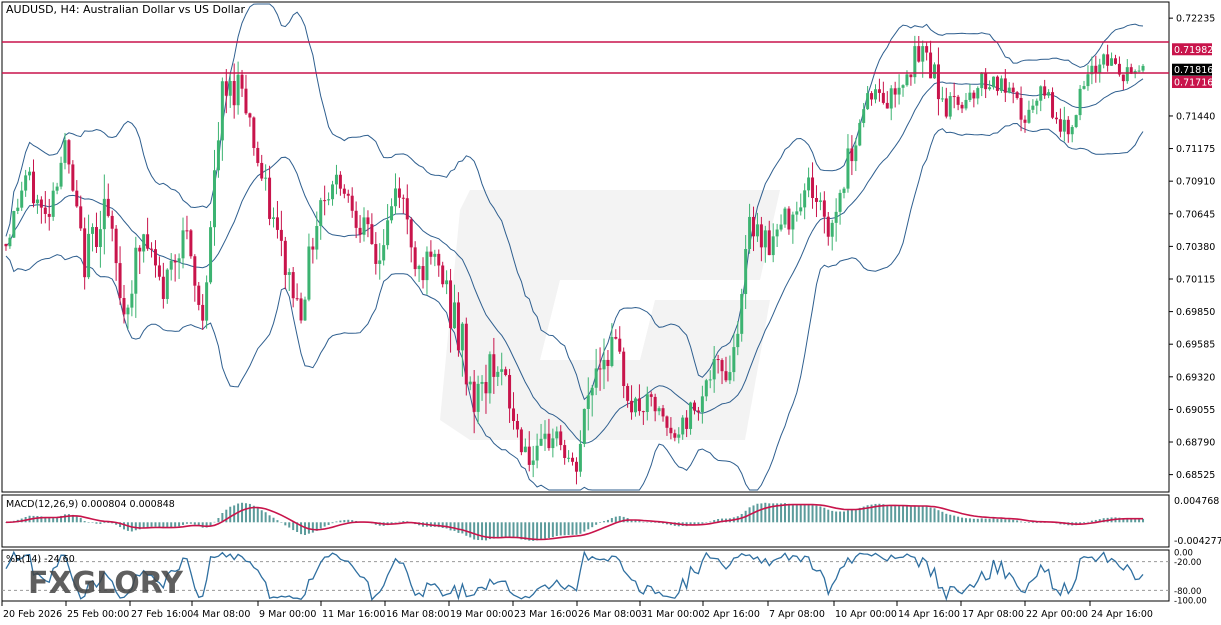 This screenshot has width=1221, height=625. Describe the element at coordinates (1195, 410) in the screenshot. I see `price-tick-label: 0.69055` at that location.